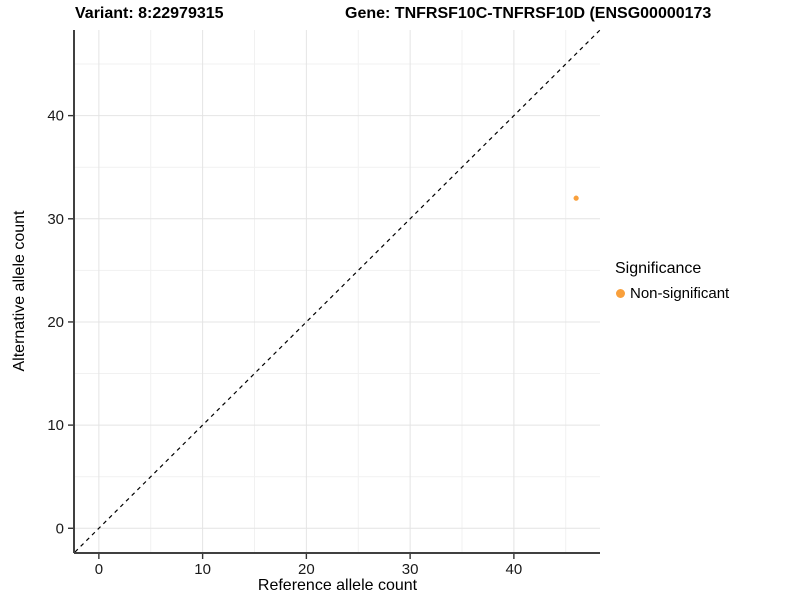  What do you see at coordinates (337, 585) in the screenshot?
I see `x-axis-title: Reference allele count` at bounding box center [337, 585].